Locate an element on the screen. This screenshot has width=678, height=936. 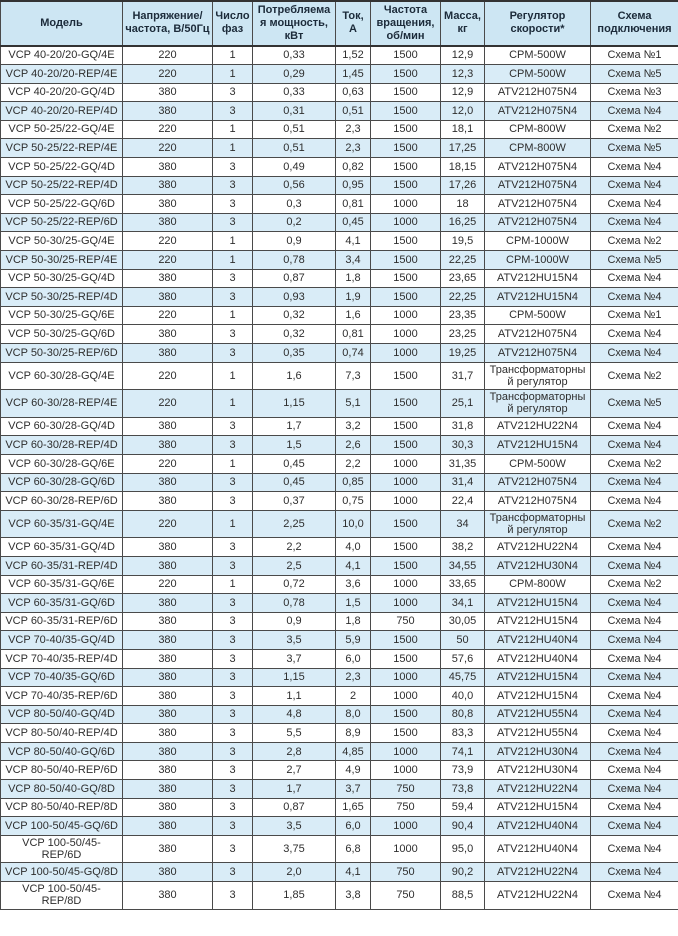
cell-current: 0,81 is located at coordinates (353, 334).